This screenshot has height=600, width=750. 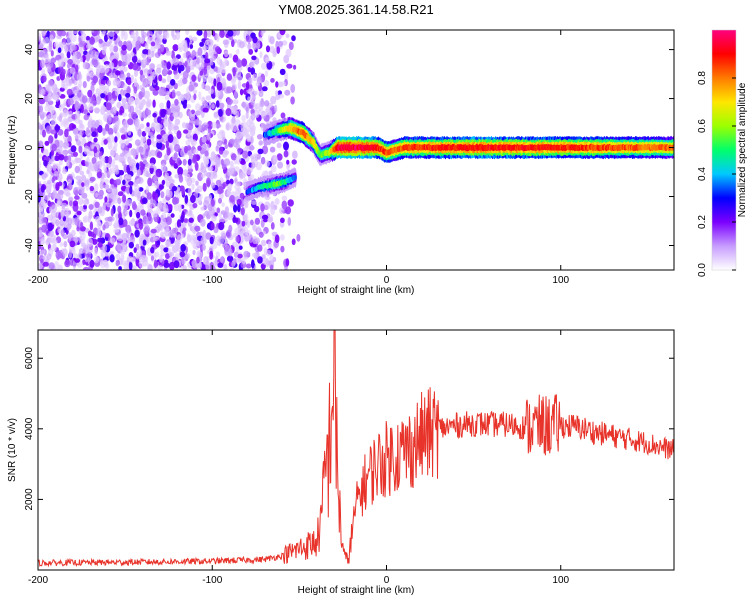 What do you see at coordinates (29, 99) in the screenshot?
I see `spectrogram-y-tick-label: 20` at bounding box center [29, 99].